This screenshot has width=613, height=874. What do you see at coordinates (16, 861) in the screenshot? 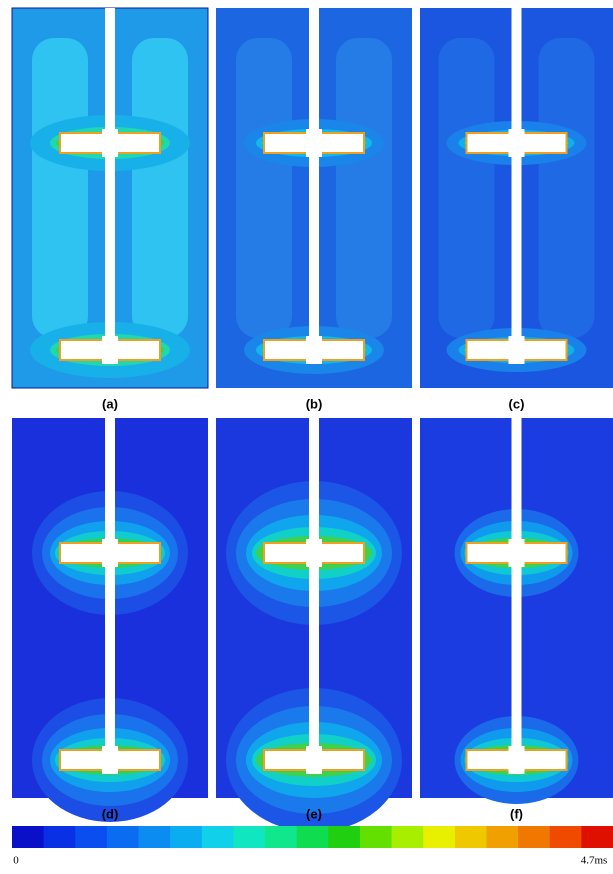
I see `colorbar-min: 0` at bounding box center [16, 861].